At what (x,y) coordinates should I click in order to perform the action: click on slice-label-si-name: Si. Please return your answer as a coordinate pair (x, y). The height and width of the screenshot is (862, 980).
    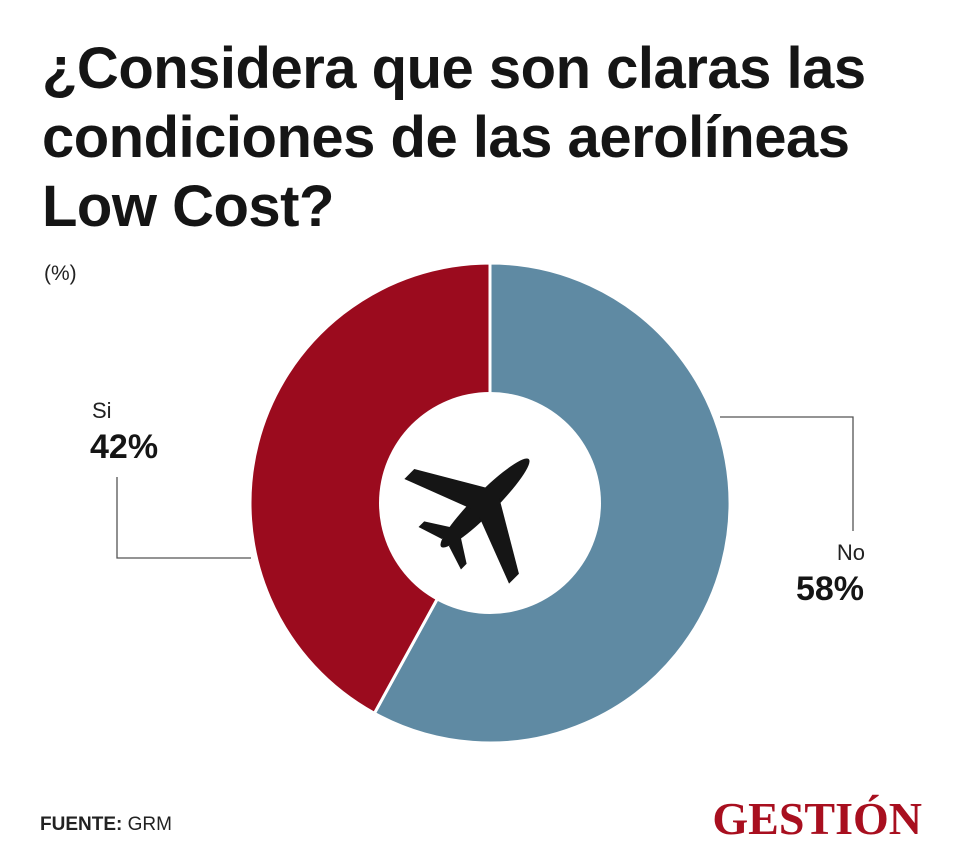
    Looking at the image, I should click on (102, 410).